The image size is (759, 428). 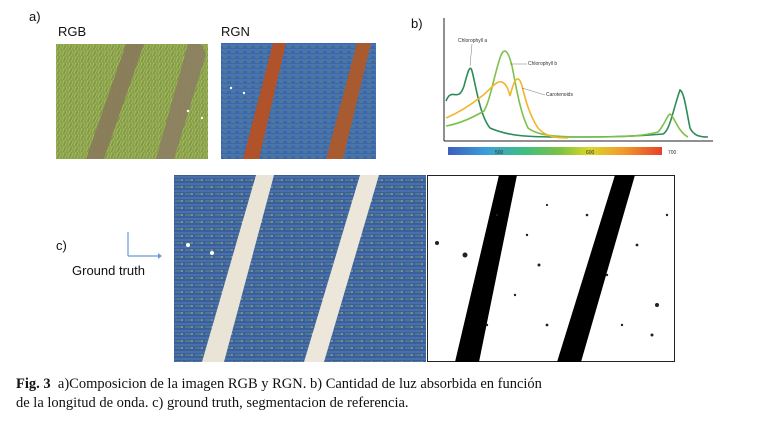 What do you see at coordinates (559, 95) in the screenshot?
I see `series-label-carotenoids: Carotenoids` at bounding box center [559, 95].